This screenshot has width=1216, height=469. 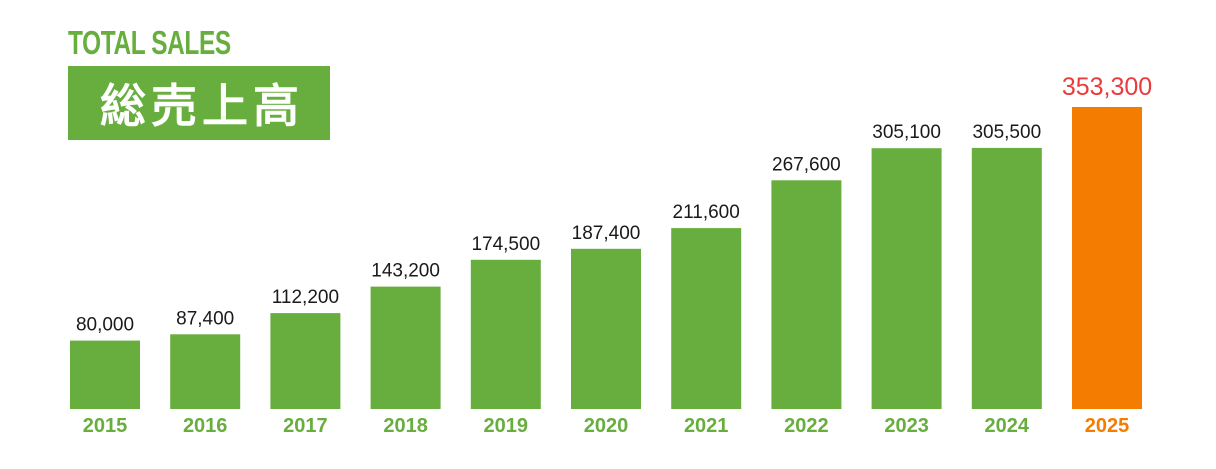 What do you see at coordinates (906, 426) in the screenshot?
I see `year-label-2023: 2023` at bounding box center [906, 426].